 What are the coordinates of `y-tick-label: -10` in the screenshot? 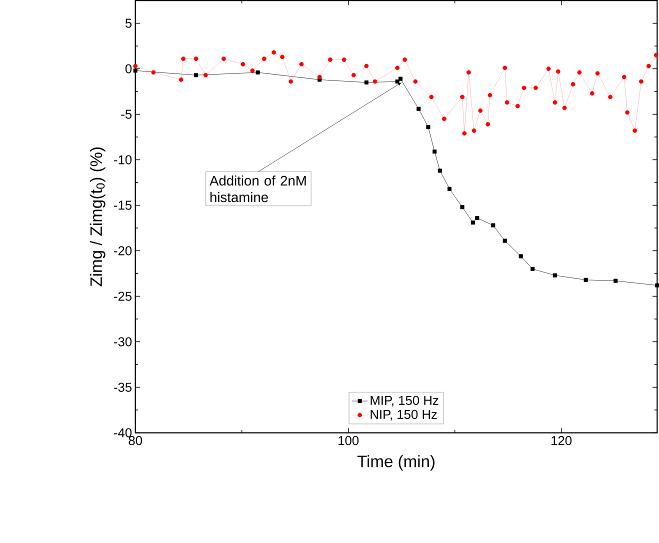 It's located at (123, 159).